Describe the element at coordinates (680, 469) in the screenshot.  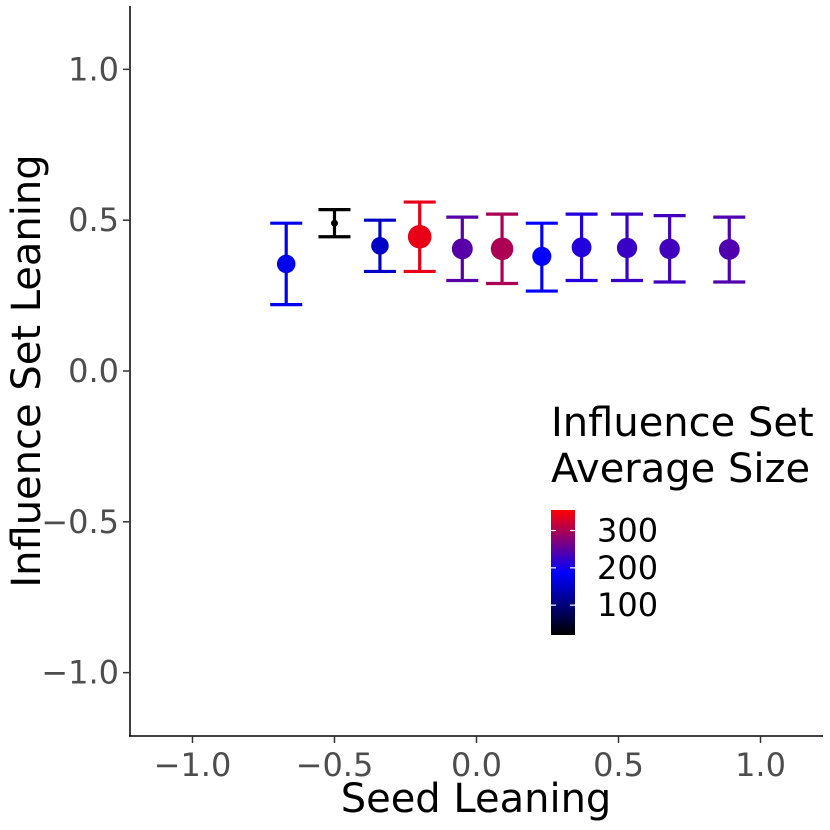
I see `legend-title-line2: Average Size` at that location.